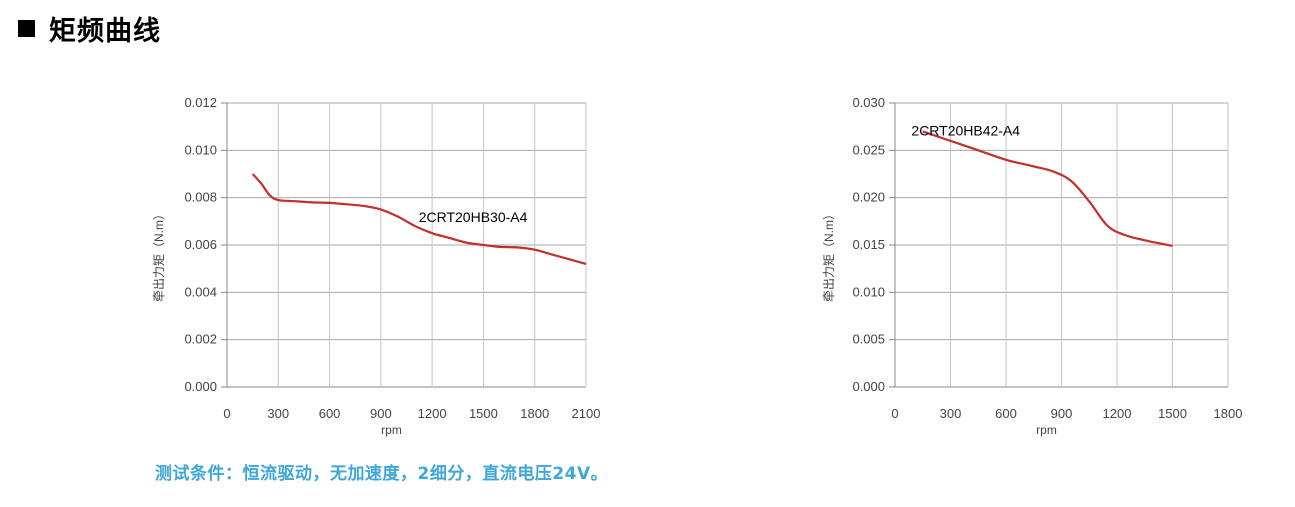 This screenshot has width=1295, height=507. What do you see at coordinates (586, 413) in the screenshot?
I see `x-tick-label: 2100` at bounding box center [586, 413].